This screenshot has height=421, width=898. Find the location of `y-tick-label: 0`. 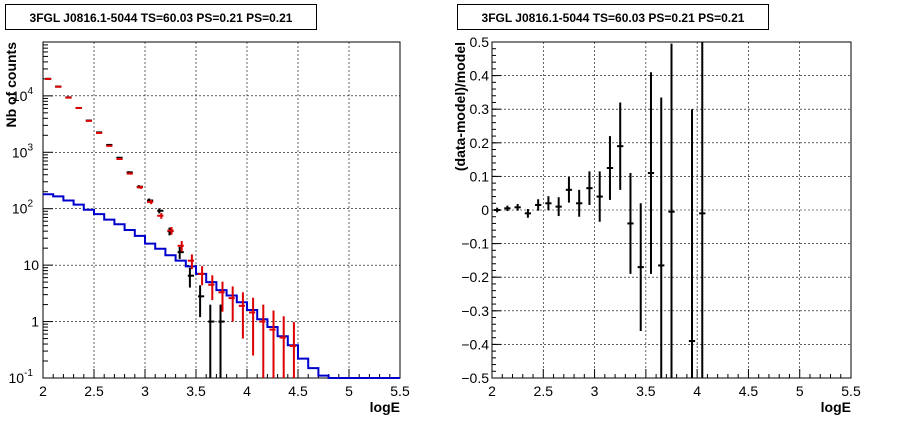

y-tick-label: 0 is located at coordinates (485, 210).